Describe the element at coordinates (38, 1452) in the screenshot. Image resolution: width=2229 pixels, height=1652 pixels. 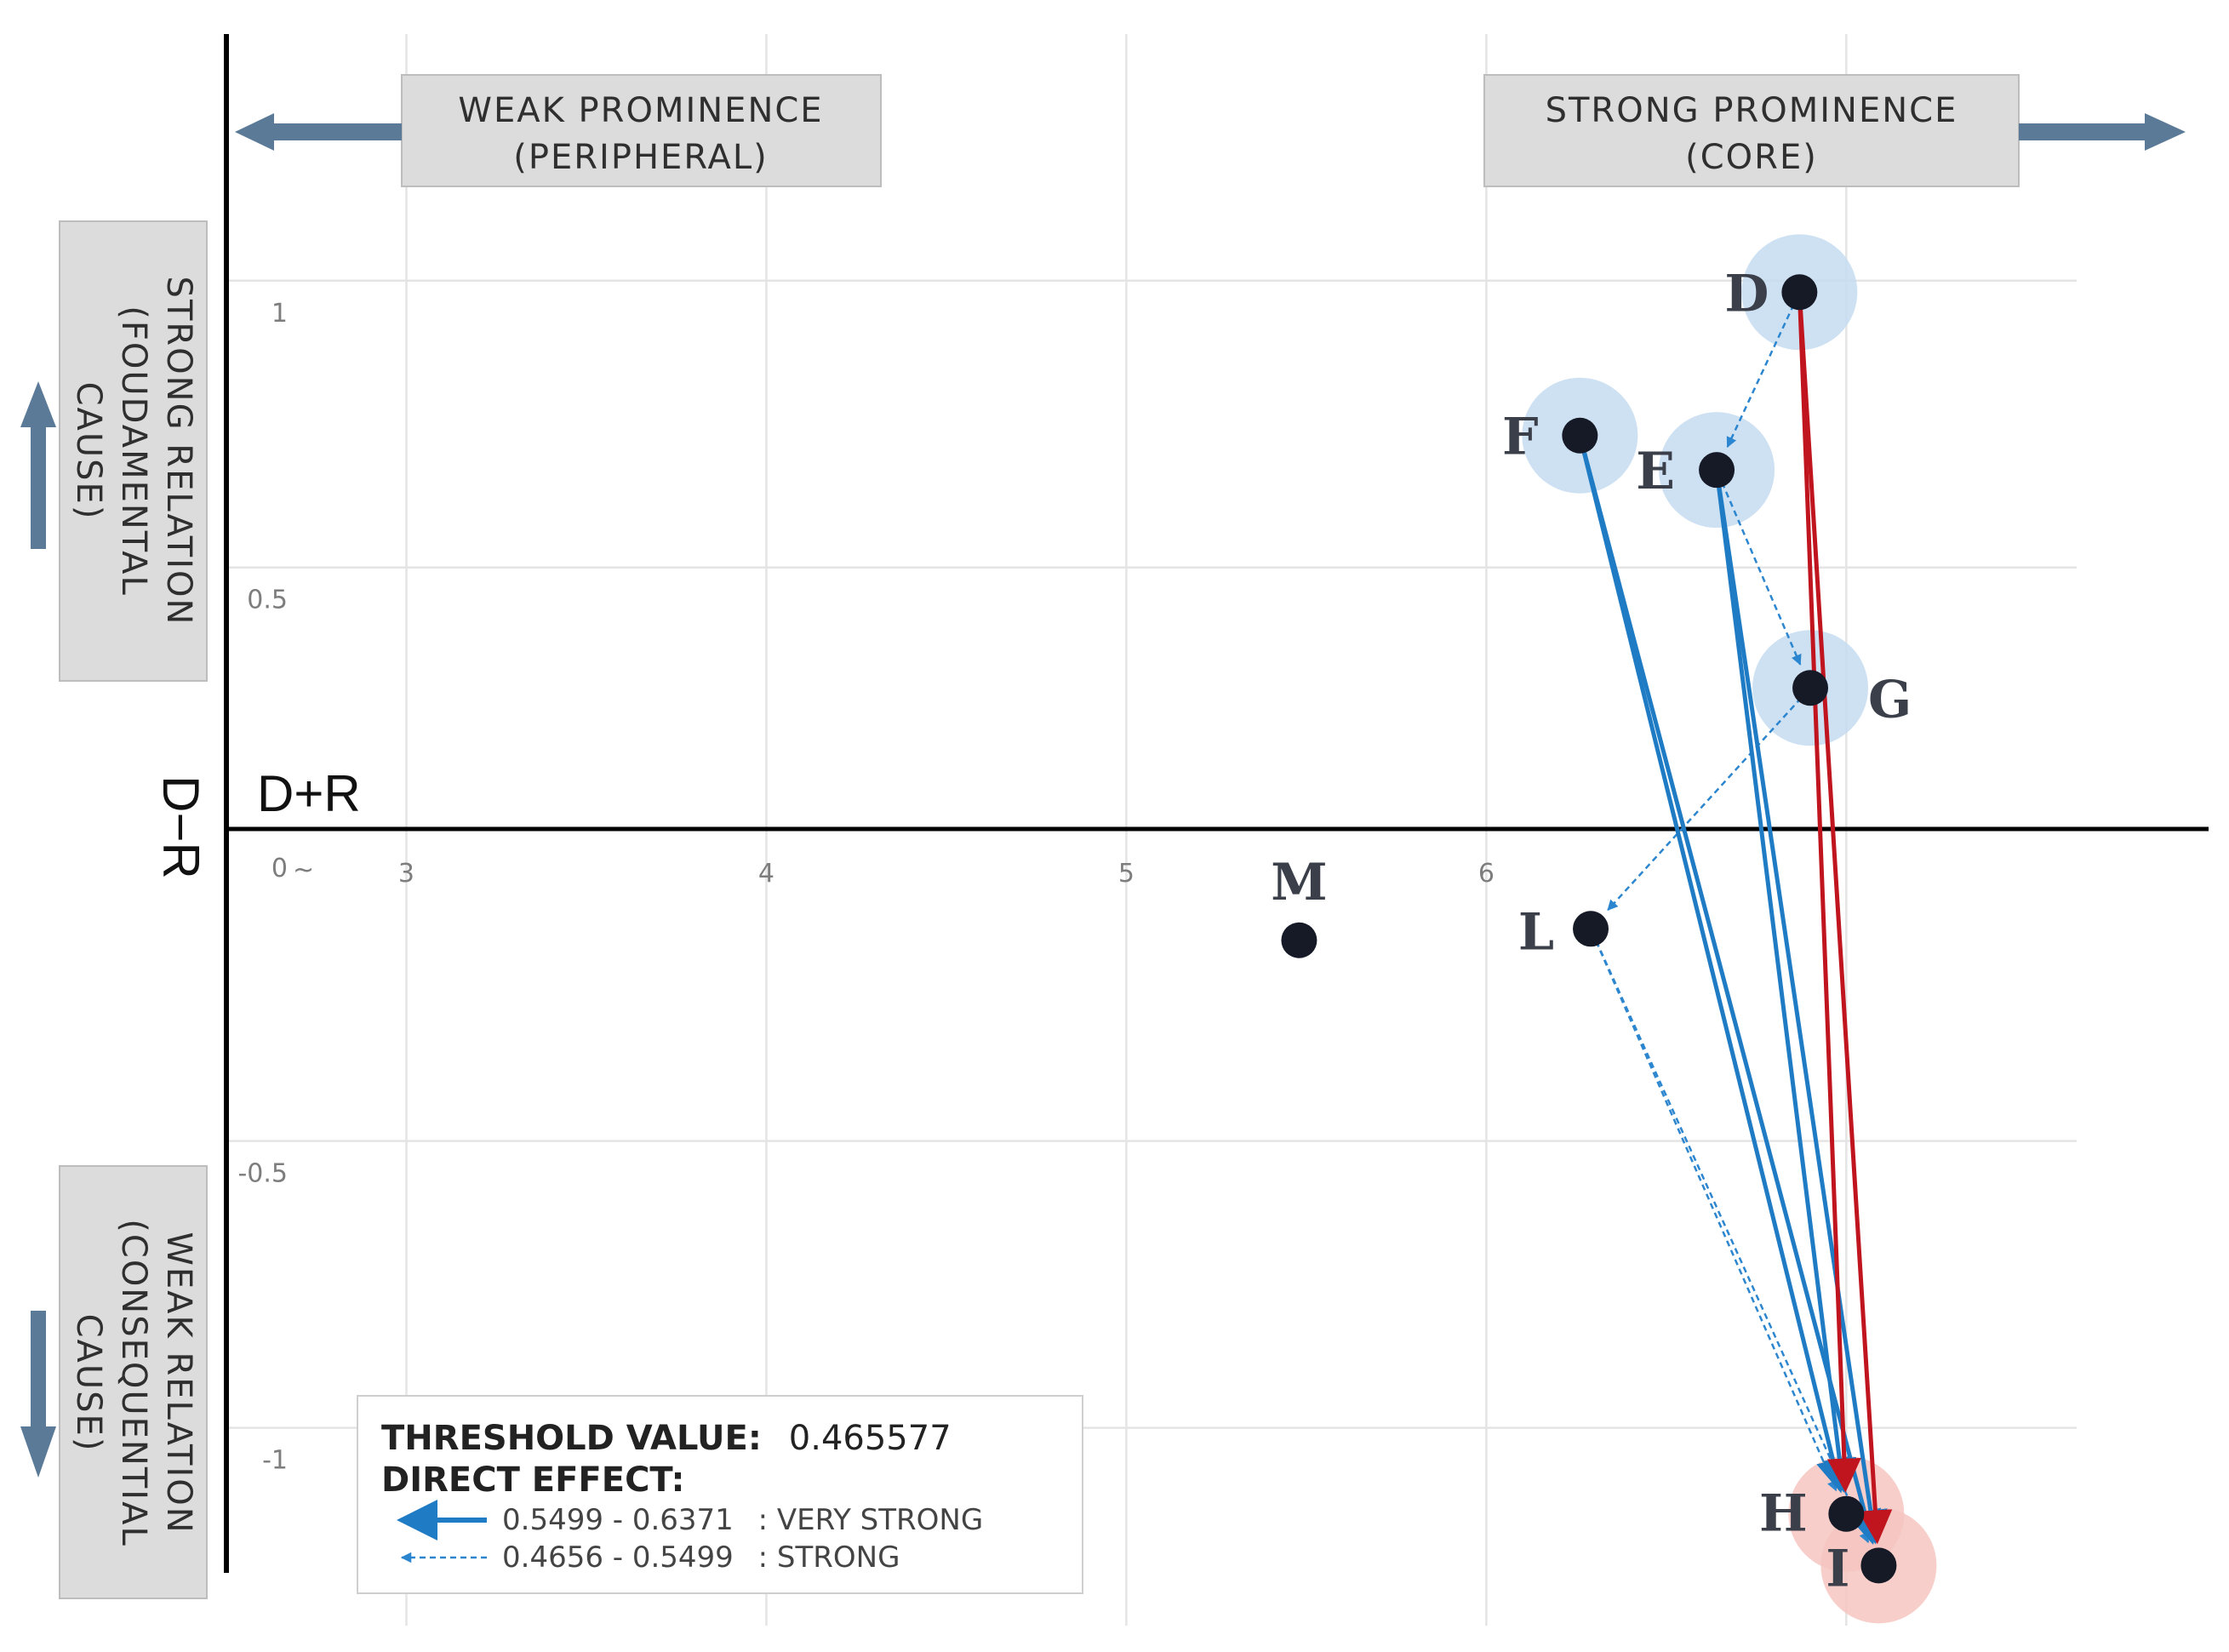
I see `down-arrow-head-icon` at that location.